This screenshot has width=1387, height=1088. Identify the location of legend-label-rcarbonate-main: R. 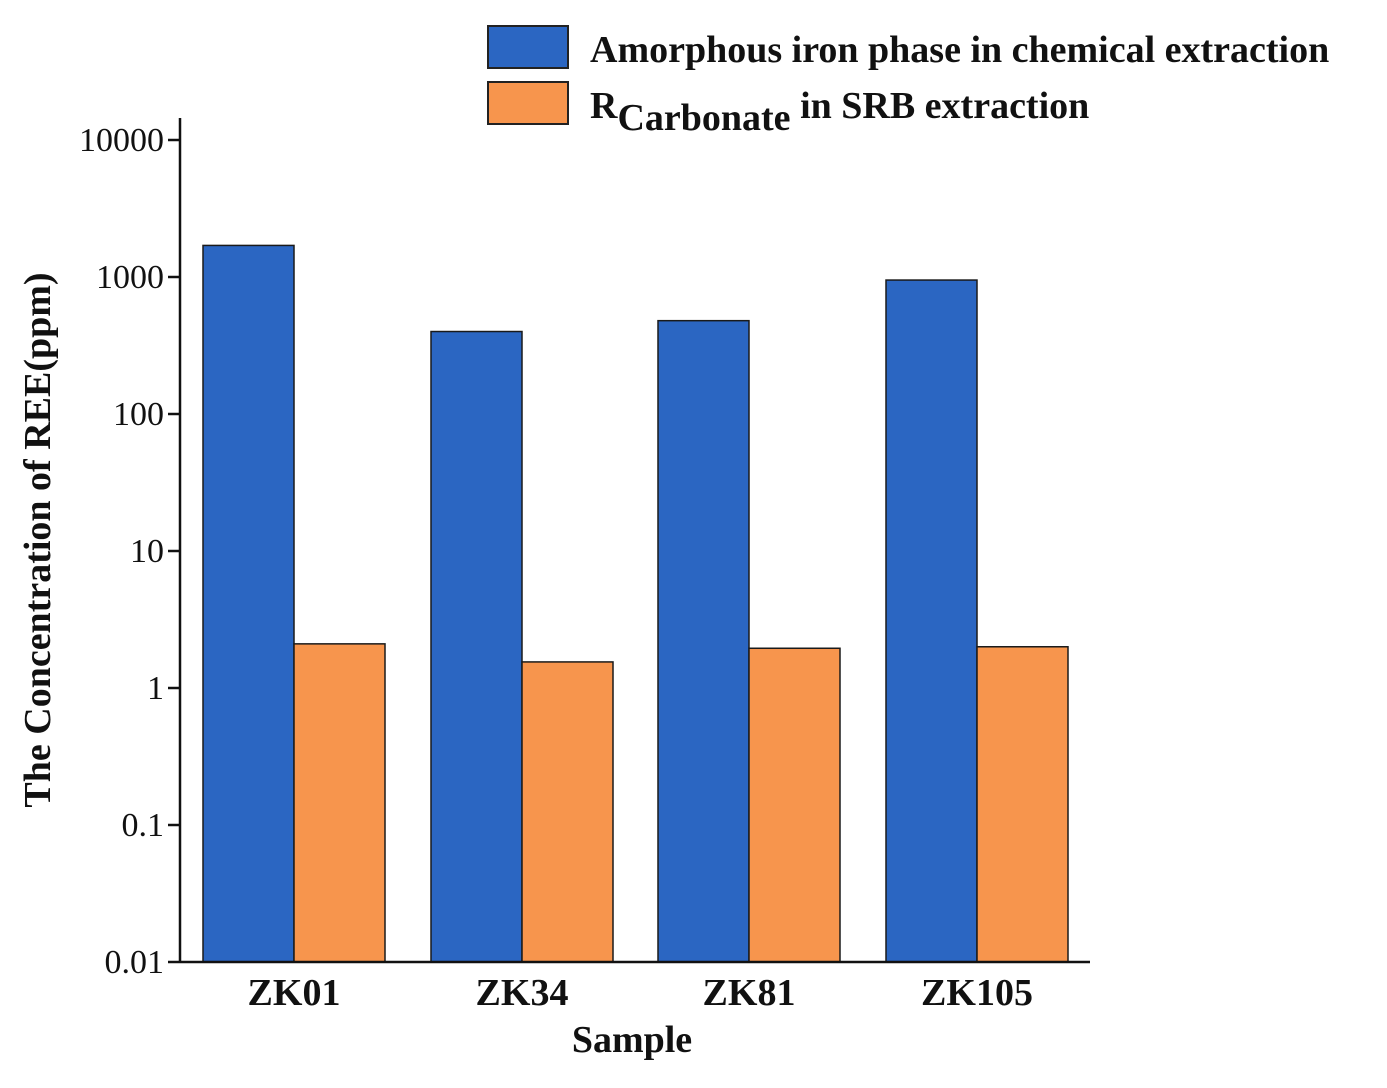
(604, 106).